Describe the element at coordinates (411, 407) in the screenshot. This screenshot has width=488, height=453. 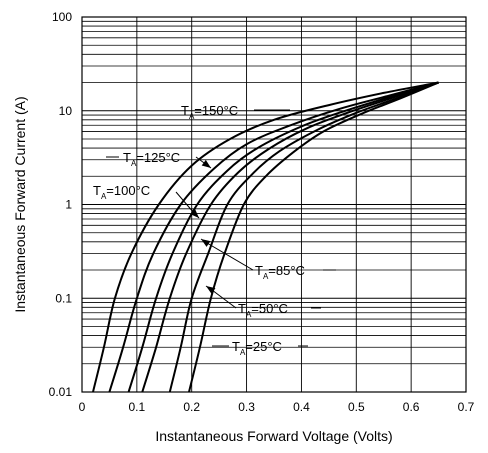
I see `x-tick-label: 0.6` at that location.